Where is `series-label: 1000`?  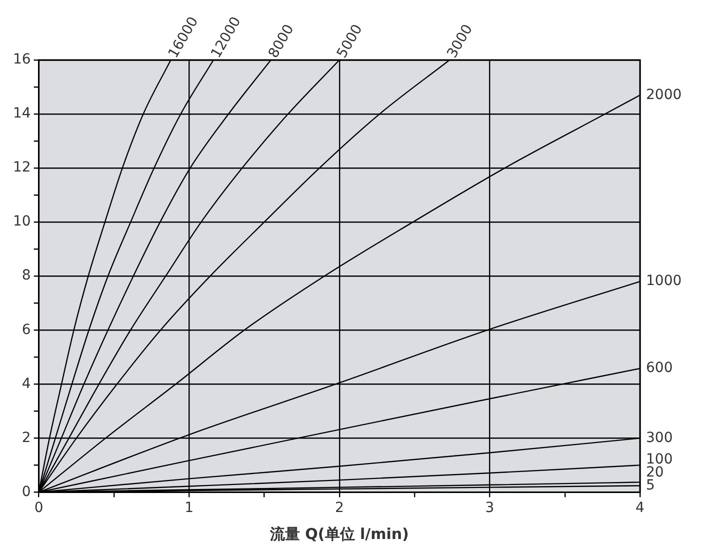
series-label: 1000 is located at coordinates (664, 281).